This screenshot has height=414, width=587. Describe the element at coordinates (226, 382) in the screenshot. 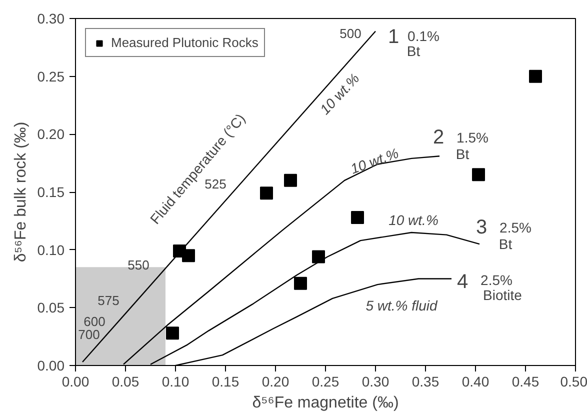

I see `x-tick-label: 0.15` at that location.